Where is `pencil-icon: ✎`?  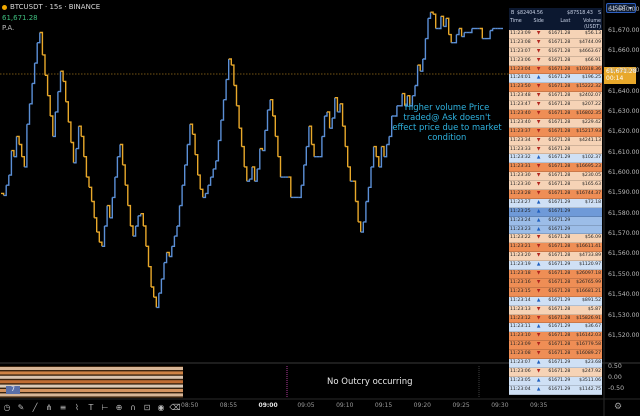
pencil-icon: ✎ is located at coordinates (21, 407).